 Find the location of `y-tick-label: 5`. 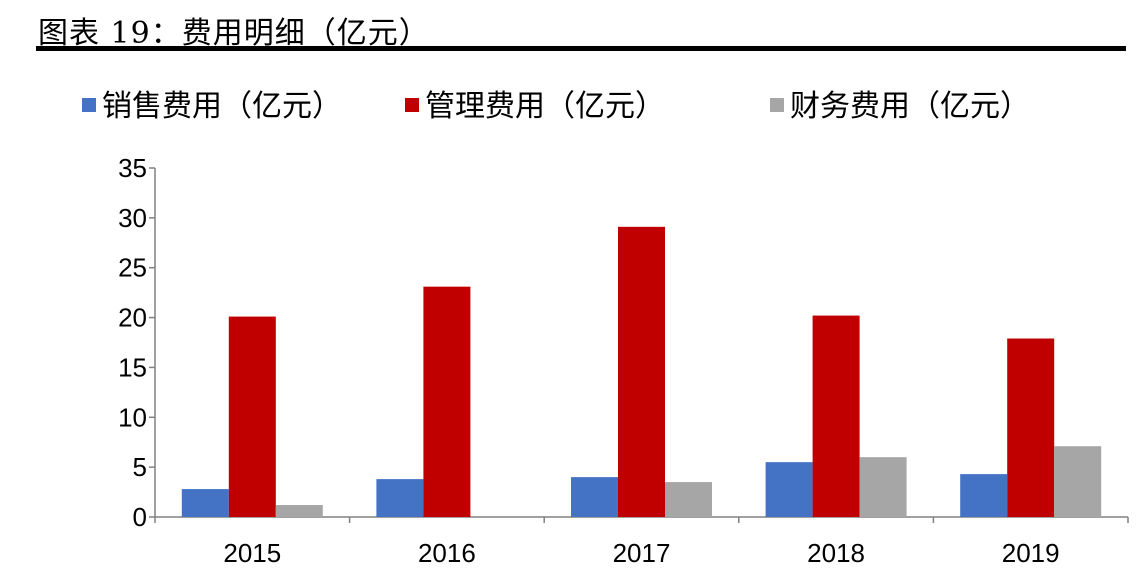

y-tick-label: 5 is located at coordinates (140, 467).